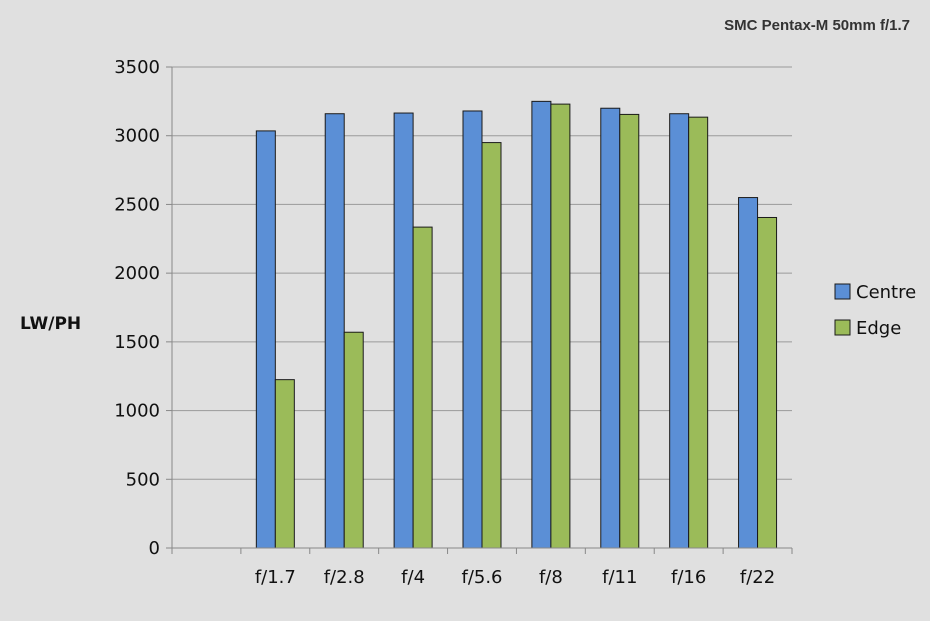  Describe the element at coordinates (422, 387) in the screenshot. I see `bar-edge-f4` at that location.